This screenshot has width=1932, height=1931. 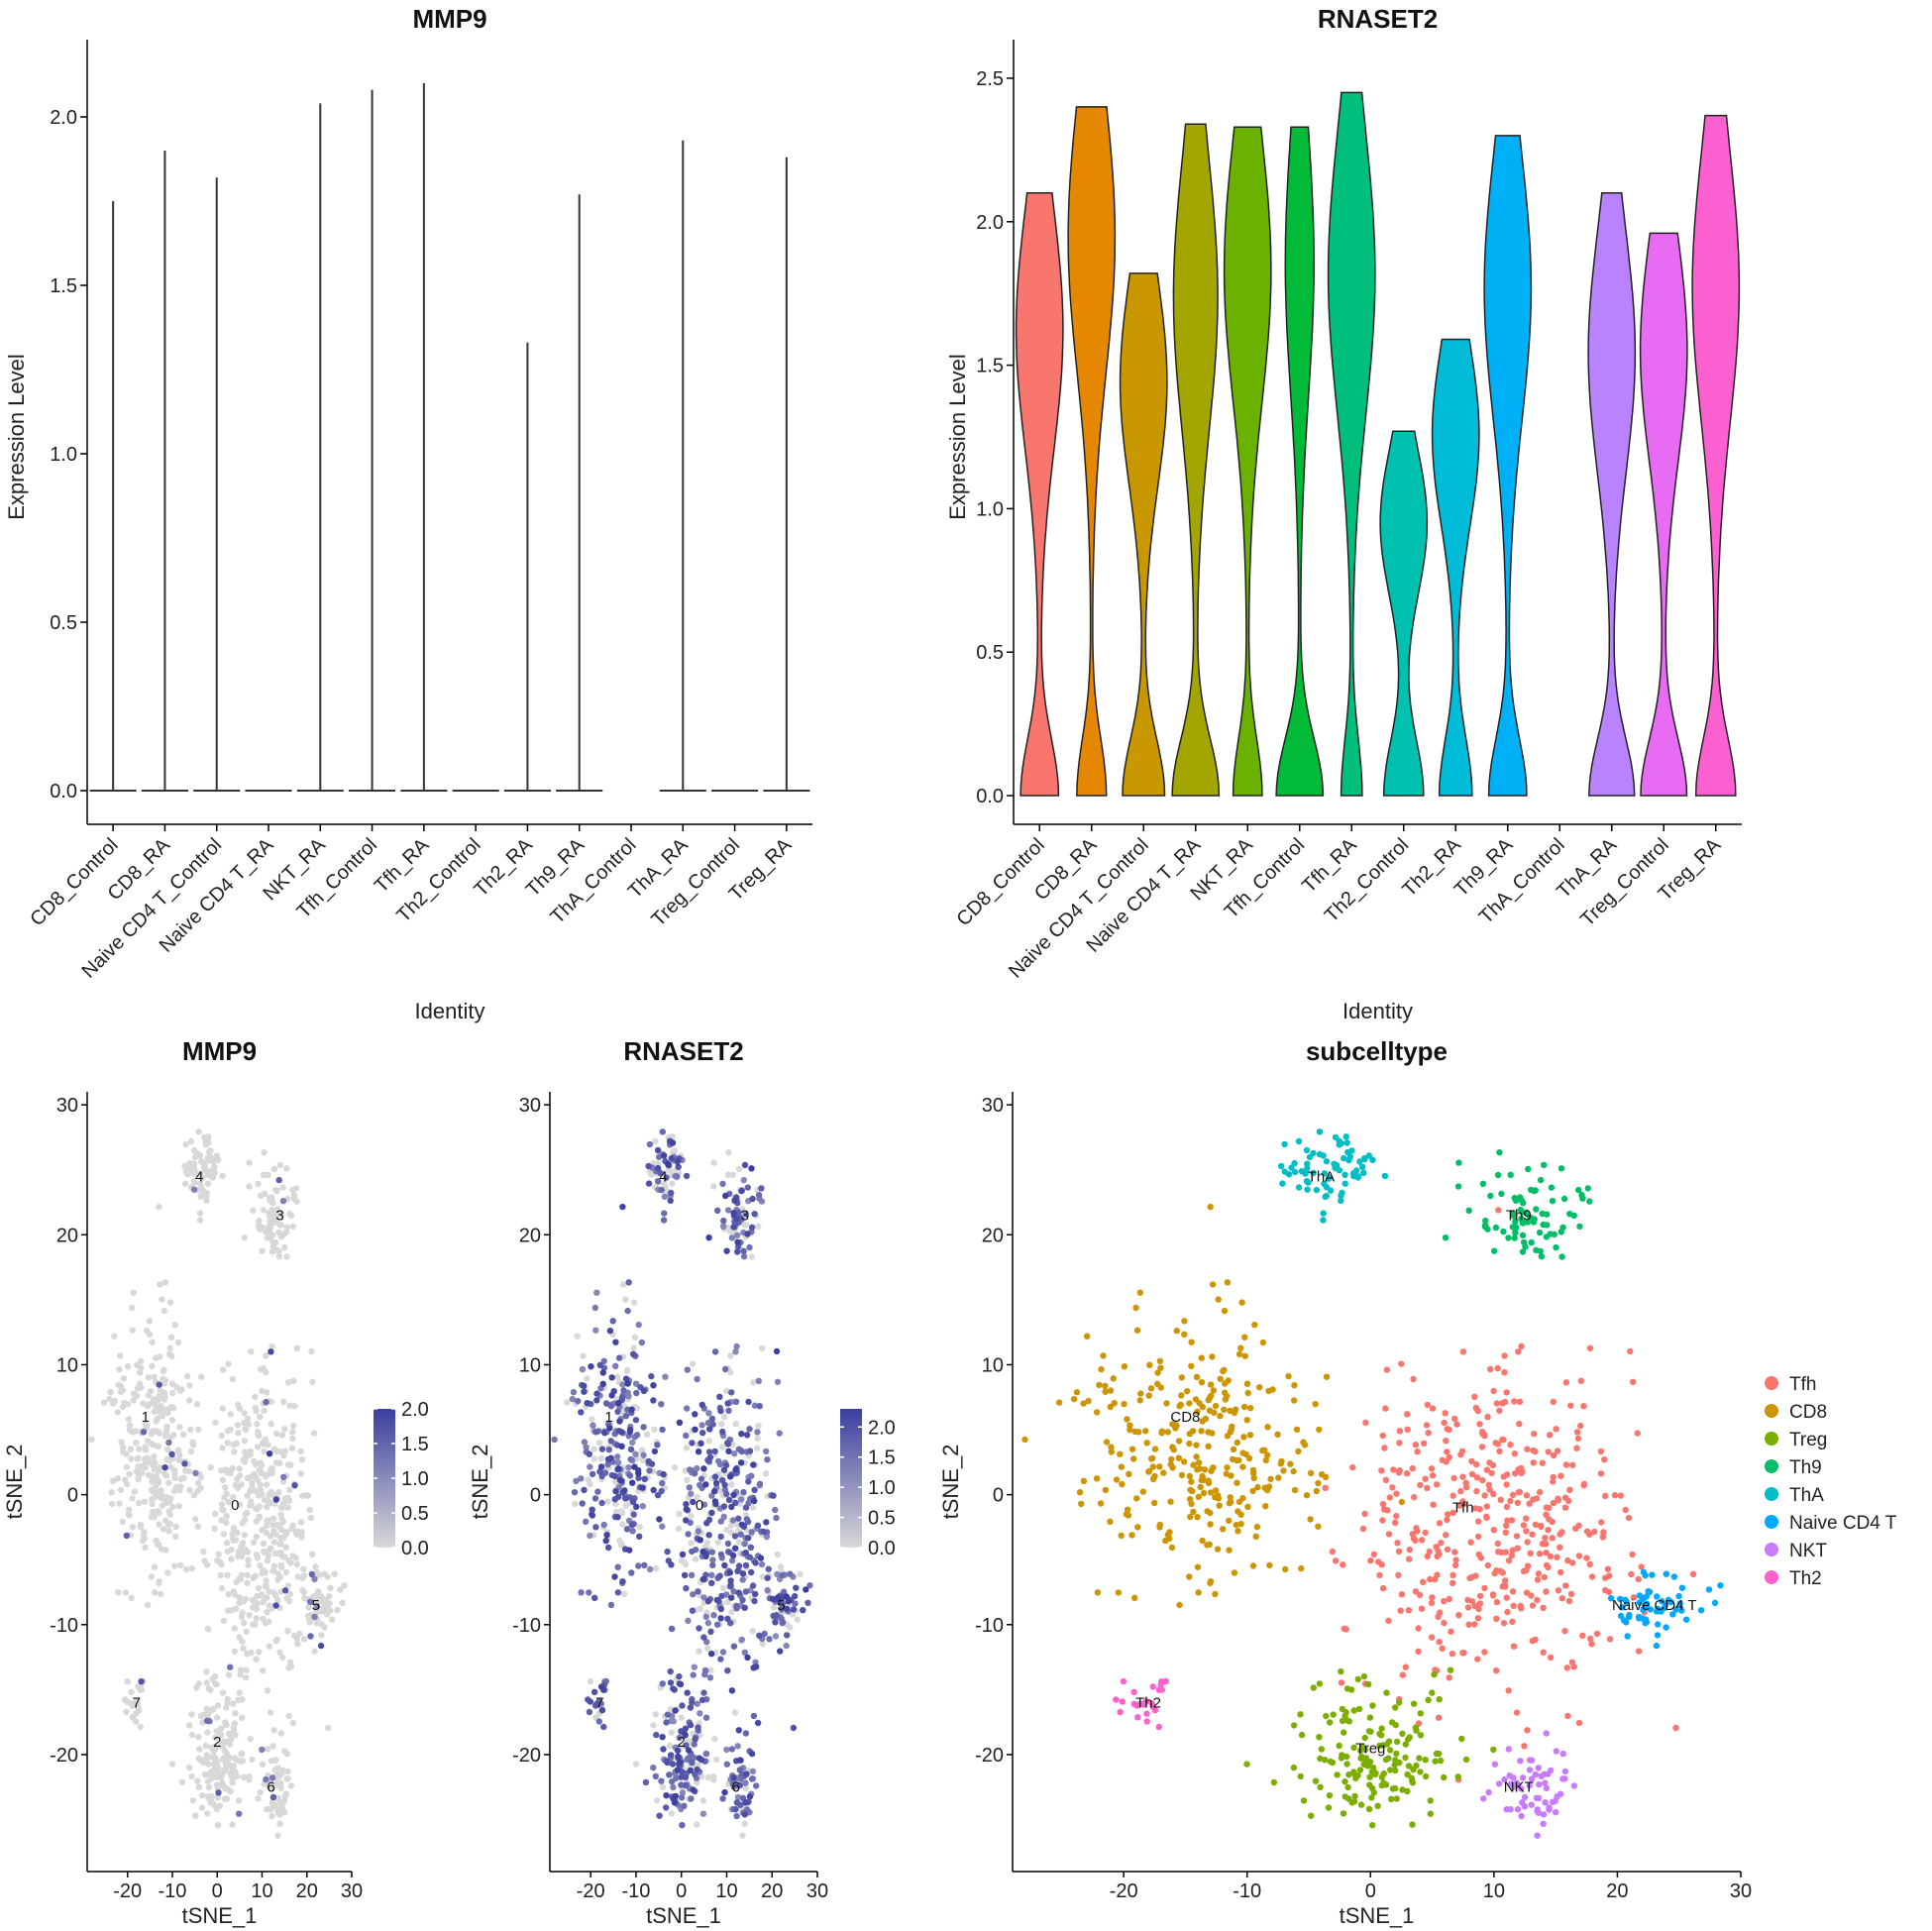 What do you see at coordinates (1196, 460) in the screenshot?
I see `violin-shape` at bounding box center [1196, 460].